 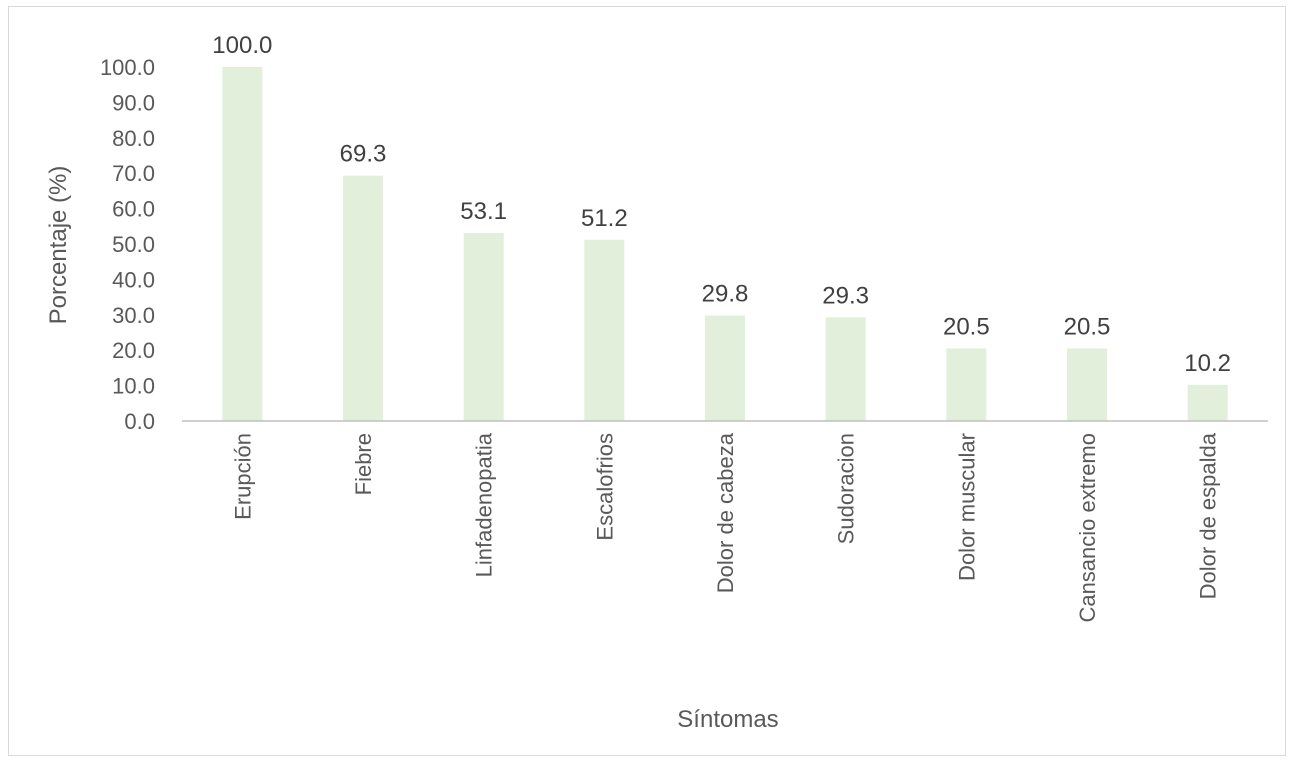 What do you see at coordinates (604, 487) in the screenshot?
I see `x-tick-label: Escalofrios` at bounding box center [604, 487].